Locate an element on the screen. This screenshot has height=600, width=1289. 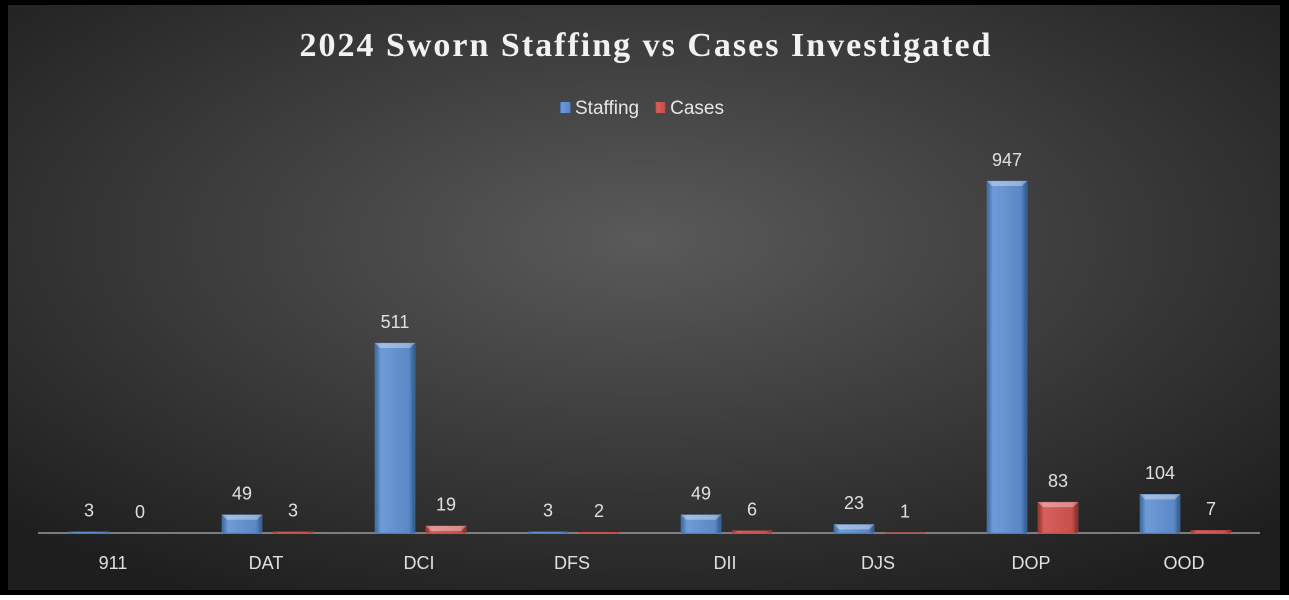
data-label: 104 is located at coordinates (1160, 473).